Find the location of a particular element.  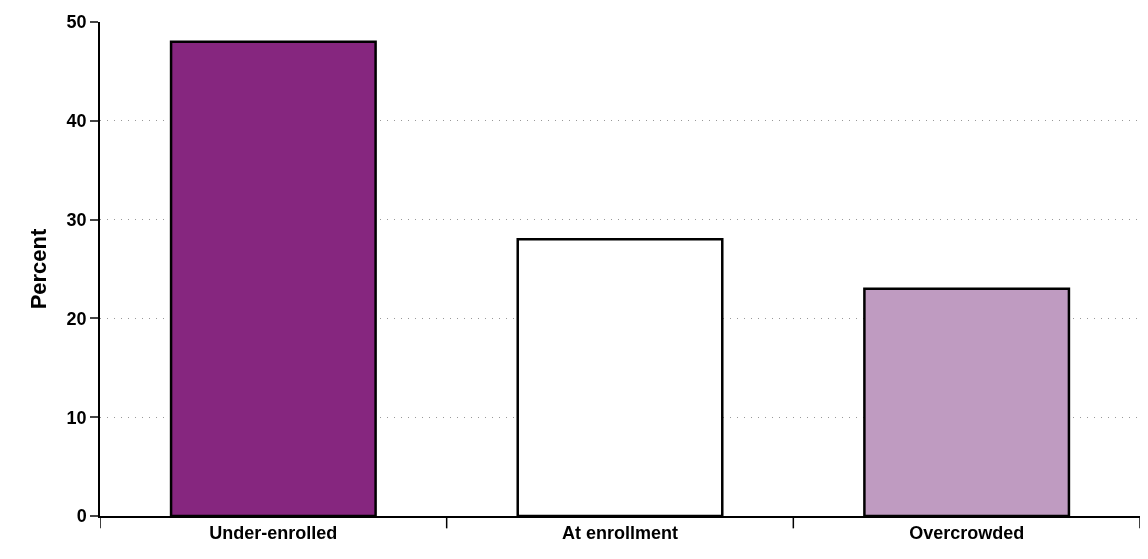

y-tick-label: 10 is located at coordinates (76, 417).